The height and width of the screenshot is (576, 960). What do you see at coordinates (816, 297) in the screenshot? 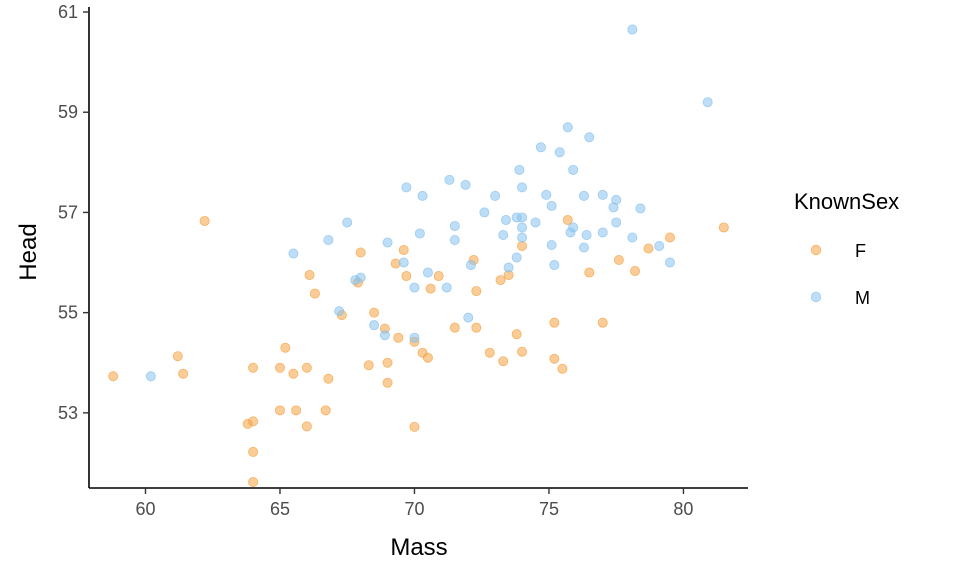
I see `legend-key-m` at bounding box center [816, 297].